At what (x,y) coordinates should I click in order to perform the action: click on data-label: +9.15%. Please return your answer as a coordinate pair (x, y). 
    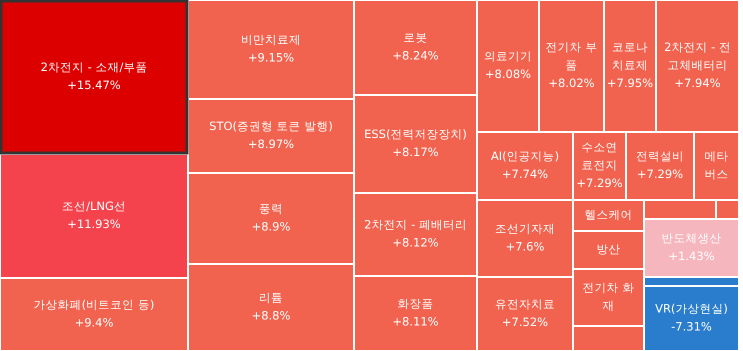
    Looking at the image, I should click on (271, 57).